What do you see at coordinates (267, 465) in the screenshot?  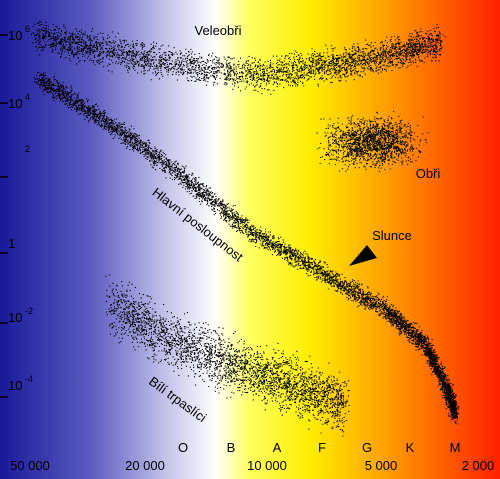 I see `temperature-label: 10 000` at bounding box center [267, 465].